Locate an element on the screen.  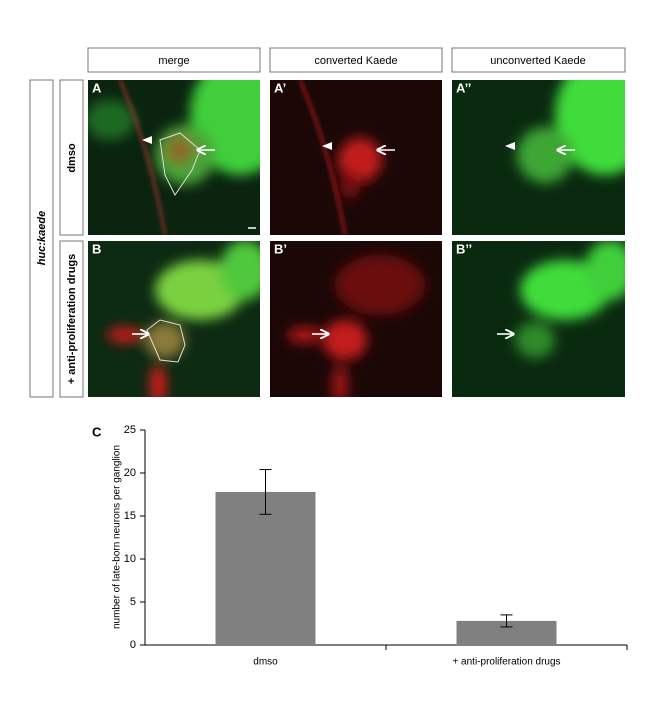
panel-label: C is located at coordinates (97, 431).